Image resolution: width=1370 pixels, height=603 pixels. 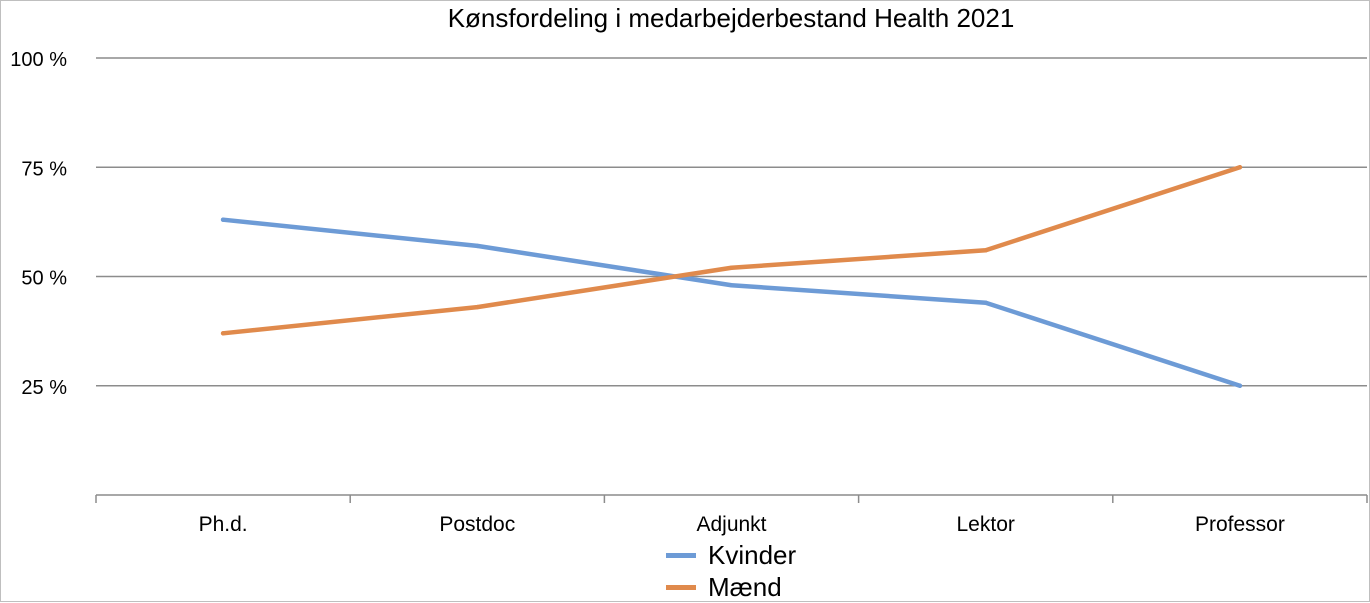 What do you see at coordinates (44, 279) in the screenshot?
I see `y-tick-label: 50 %` at bounding box center [44, 279].